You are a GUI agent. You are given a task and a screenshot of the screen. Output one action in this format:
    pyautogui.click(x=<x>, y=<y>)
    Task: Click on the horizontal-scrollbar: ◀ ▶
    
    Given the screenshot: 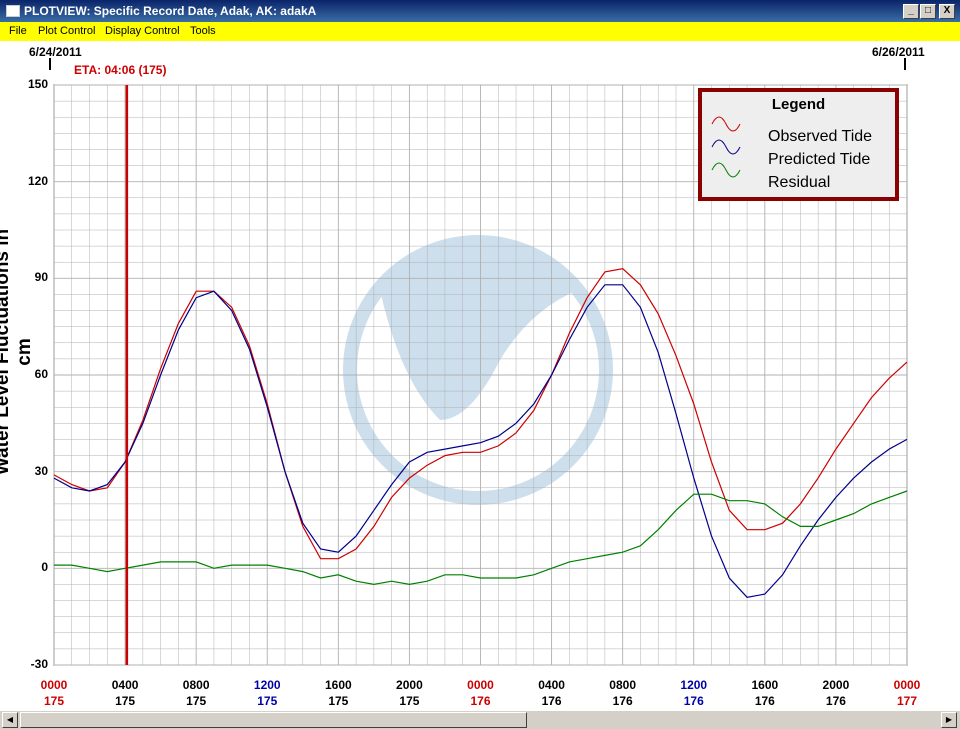 What is the action you would take?
    pyautogui.click(x=480, y=719)
    